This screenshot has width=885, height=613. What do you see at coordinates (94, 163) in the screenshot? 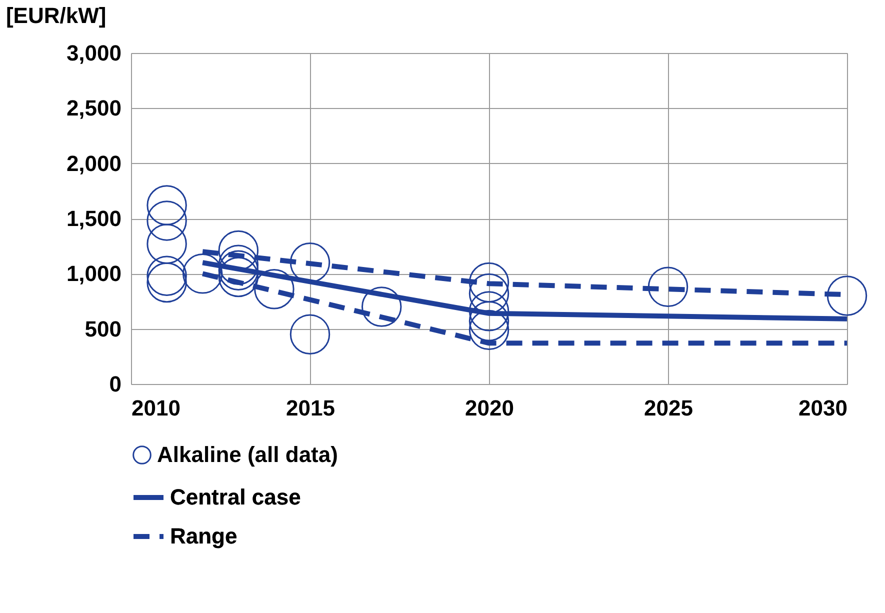
I see `y-tick-label: 2,000` at bounding box center [94, 163].